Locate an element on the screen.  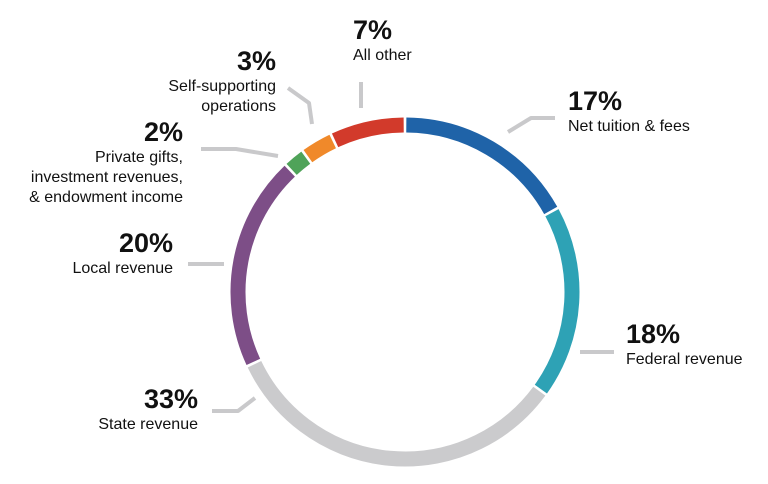
label-group-federal-revenue: 18% Federal revenue is located at coordinates (684, 343).